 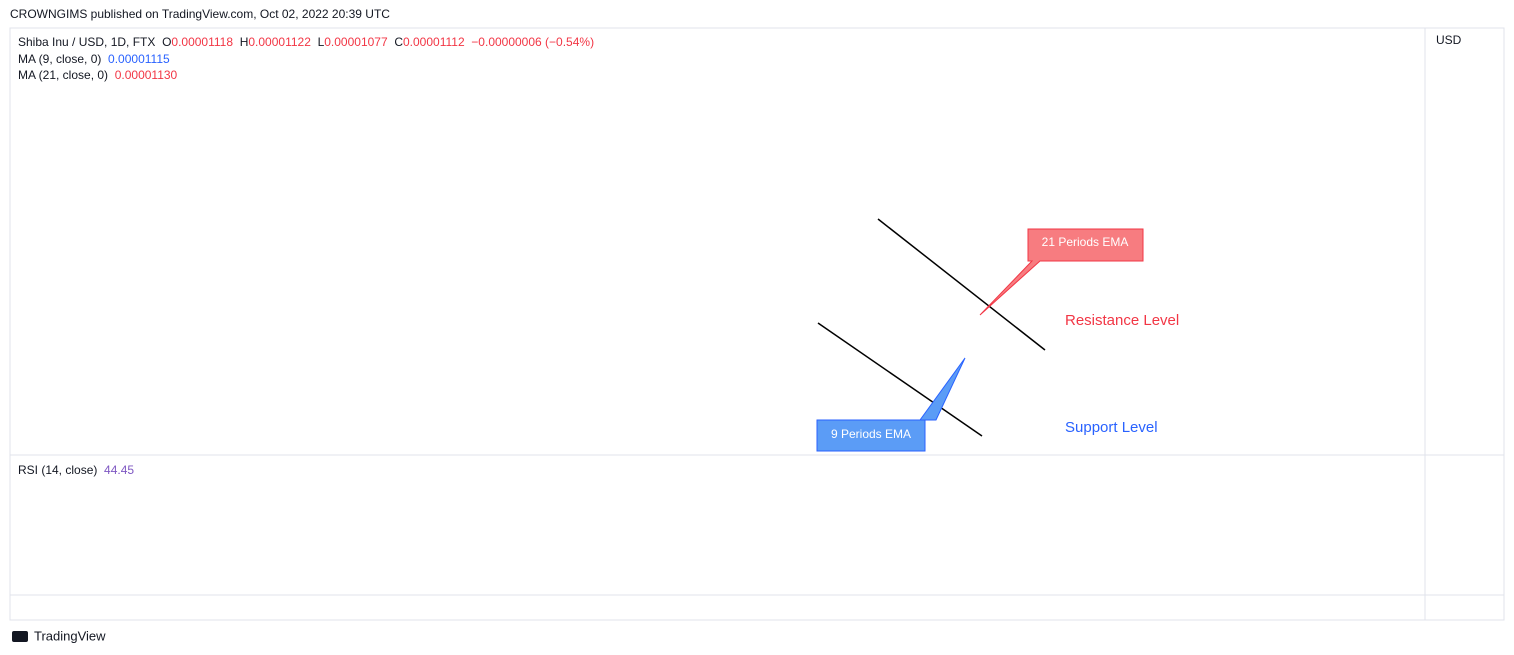 I want to click on ohlc-key: L, so click(x=321, y=42).